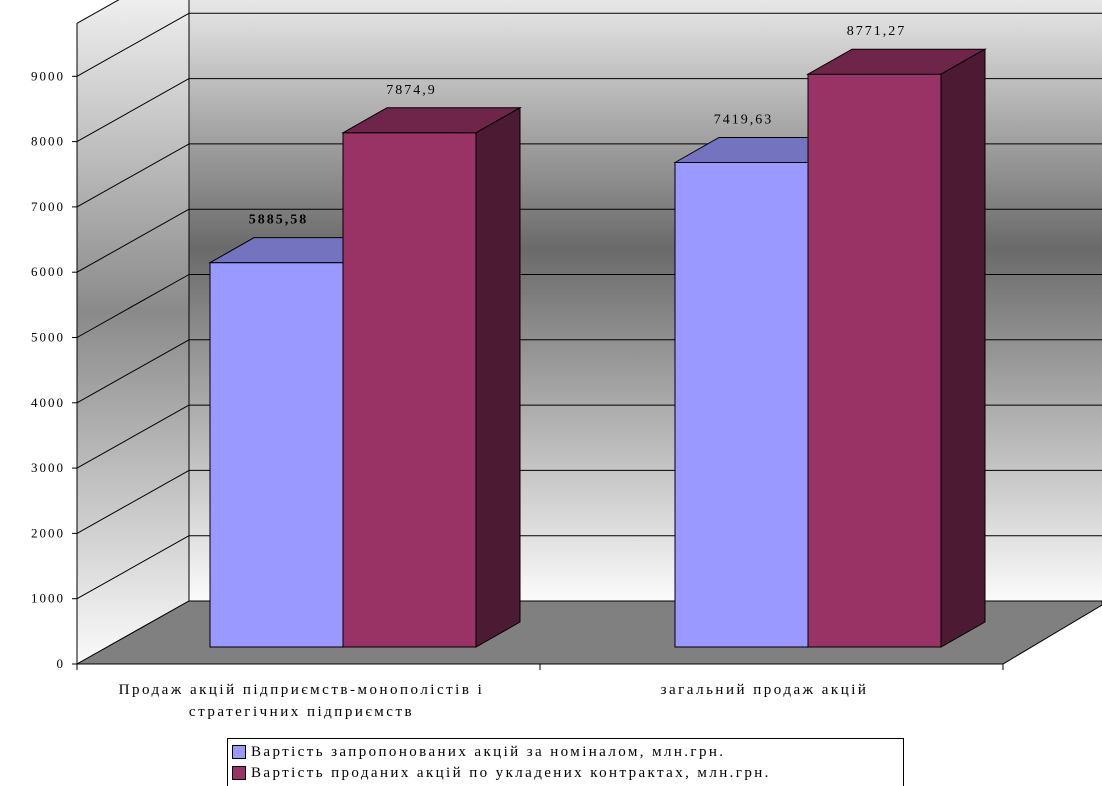  What do you see at coordinates (302, 690) in the screenshot?
I see `category-label-0-line-0: Продаж акцій підприємств-монополістів і` at bounding box center [302, 690].